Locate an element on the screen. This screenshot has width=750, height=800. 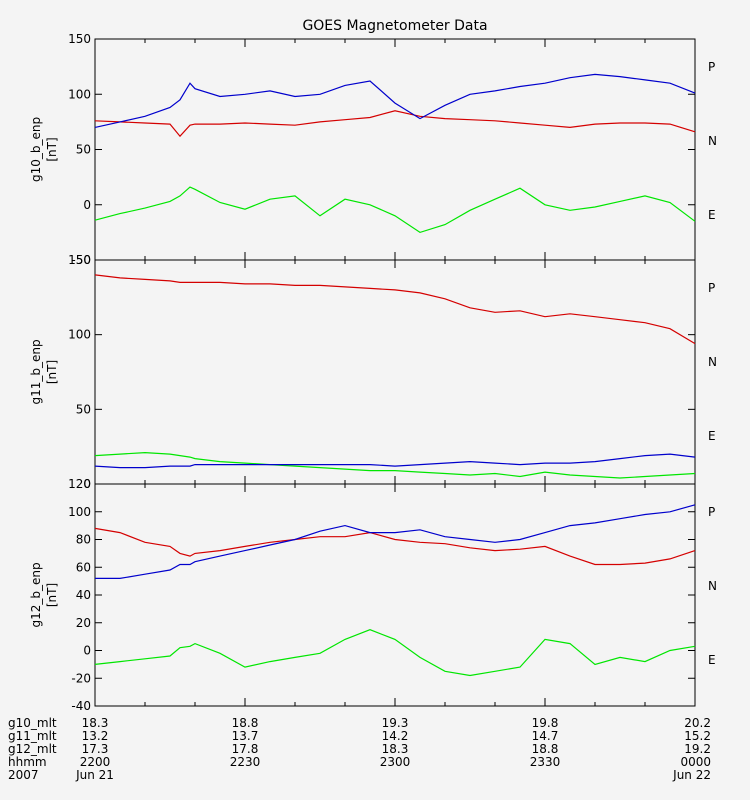
row-label: g11_mlt is located at coordinates (32, 736).